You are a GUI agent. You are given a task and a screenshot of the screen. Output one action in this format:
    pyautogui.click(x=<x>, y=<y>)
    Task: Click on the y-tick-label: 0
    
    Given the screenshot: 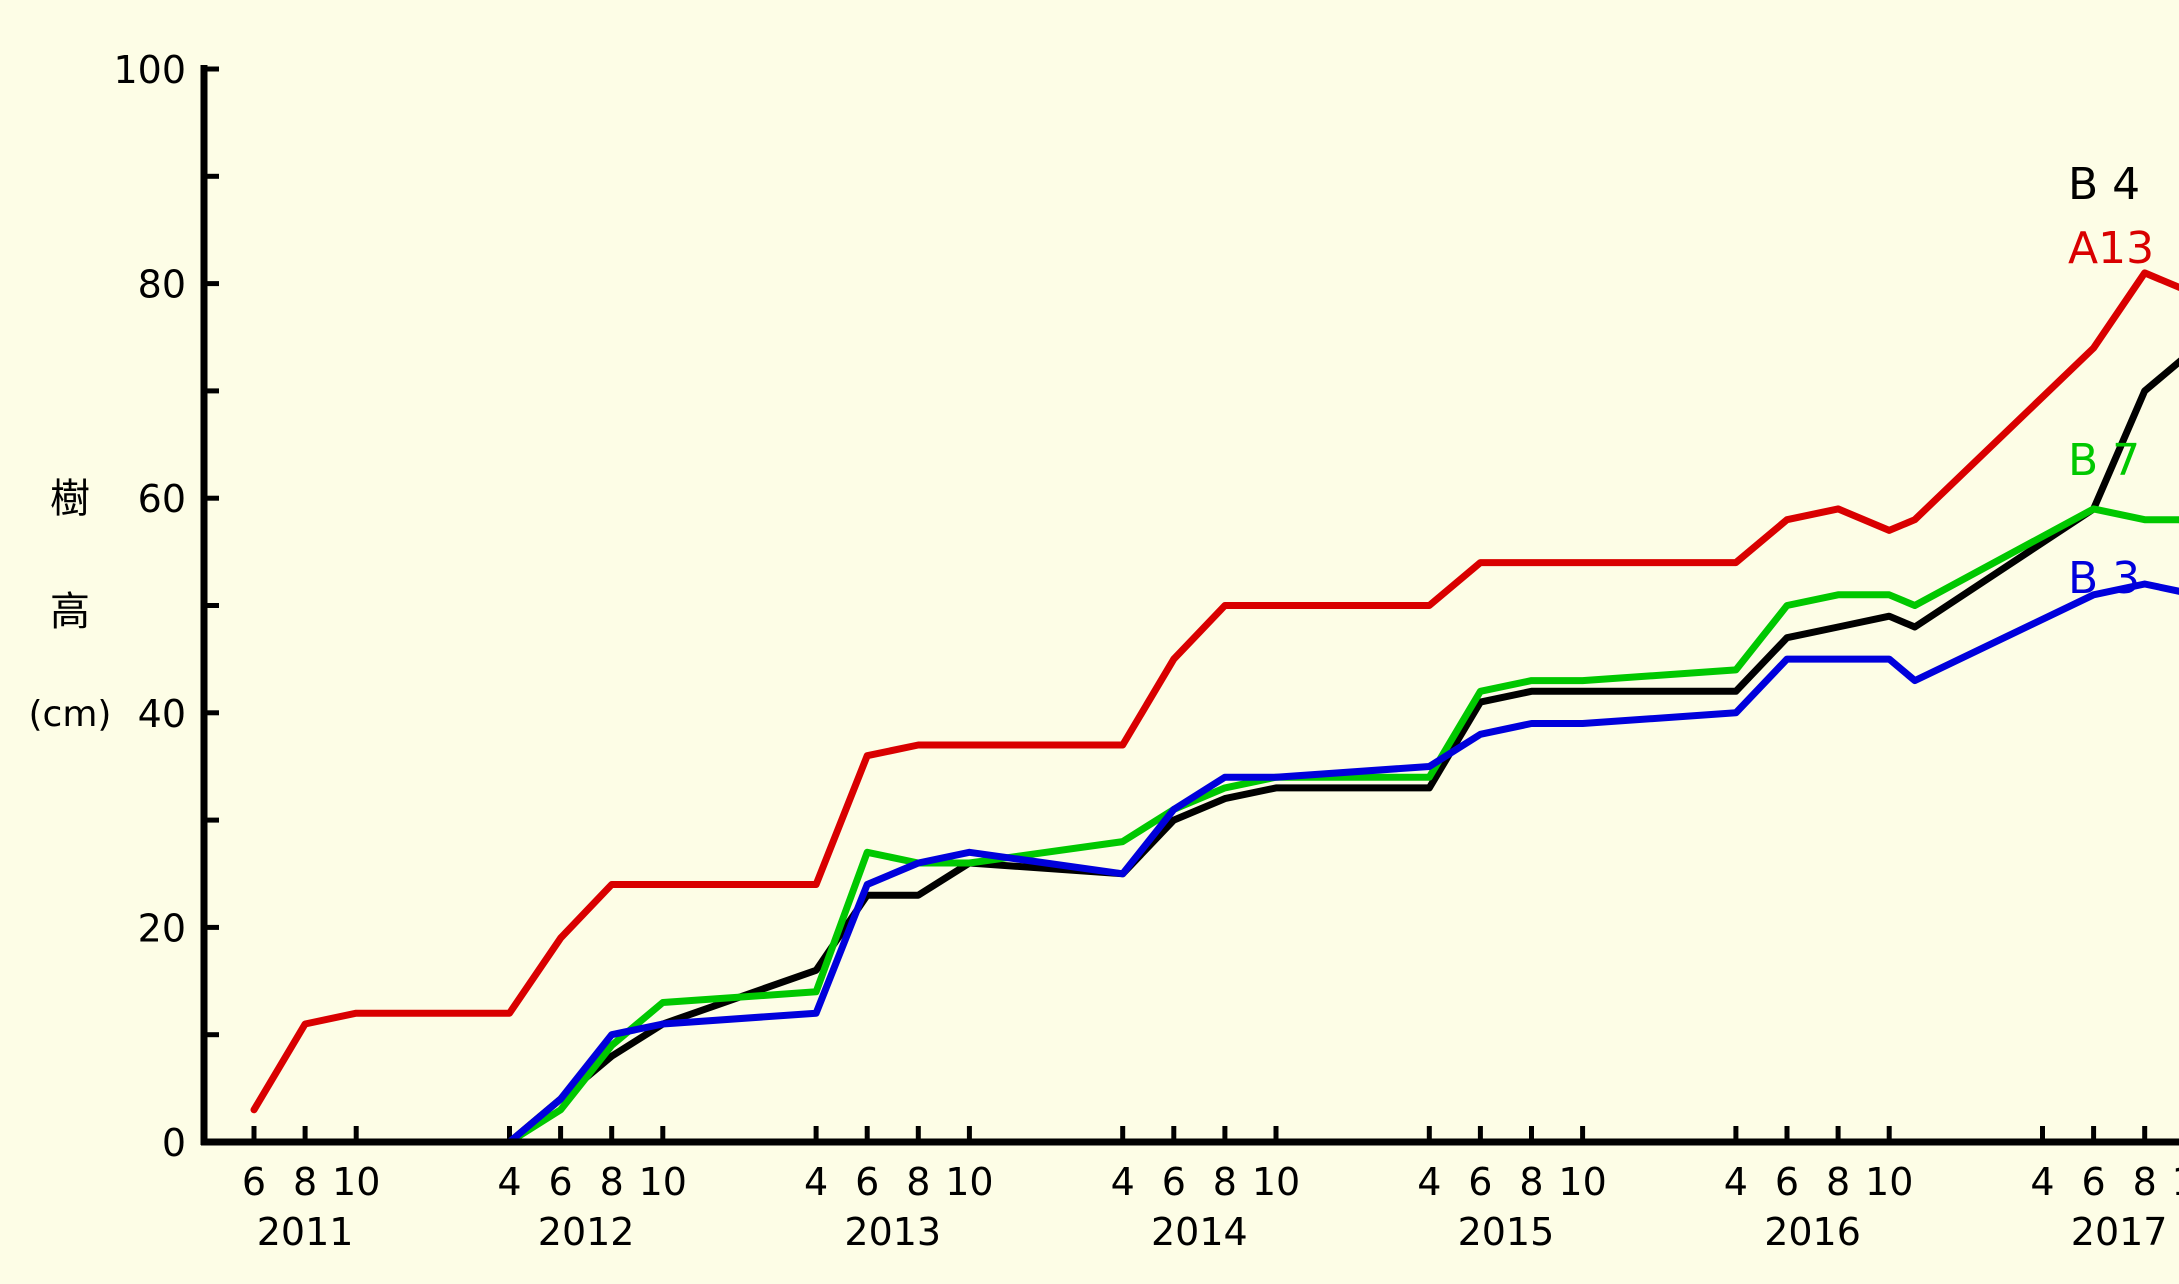 What is the action you would take?
    pyautogui.click(x=174, y=1143)
    